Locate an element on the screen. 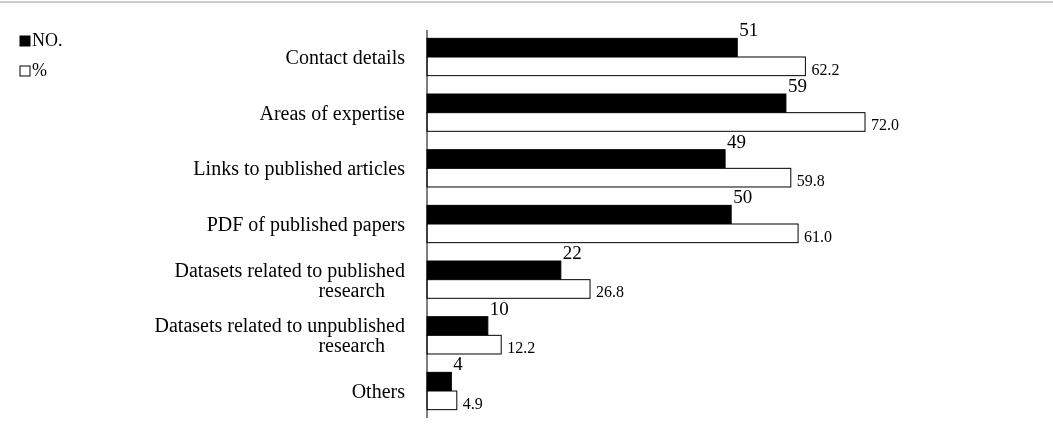 This screenshot has width=1053, height=443. y-tick-label: Contact details is located at coordinates (345, 57).